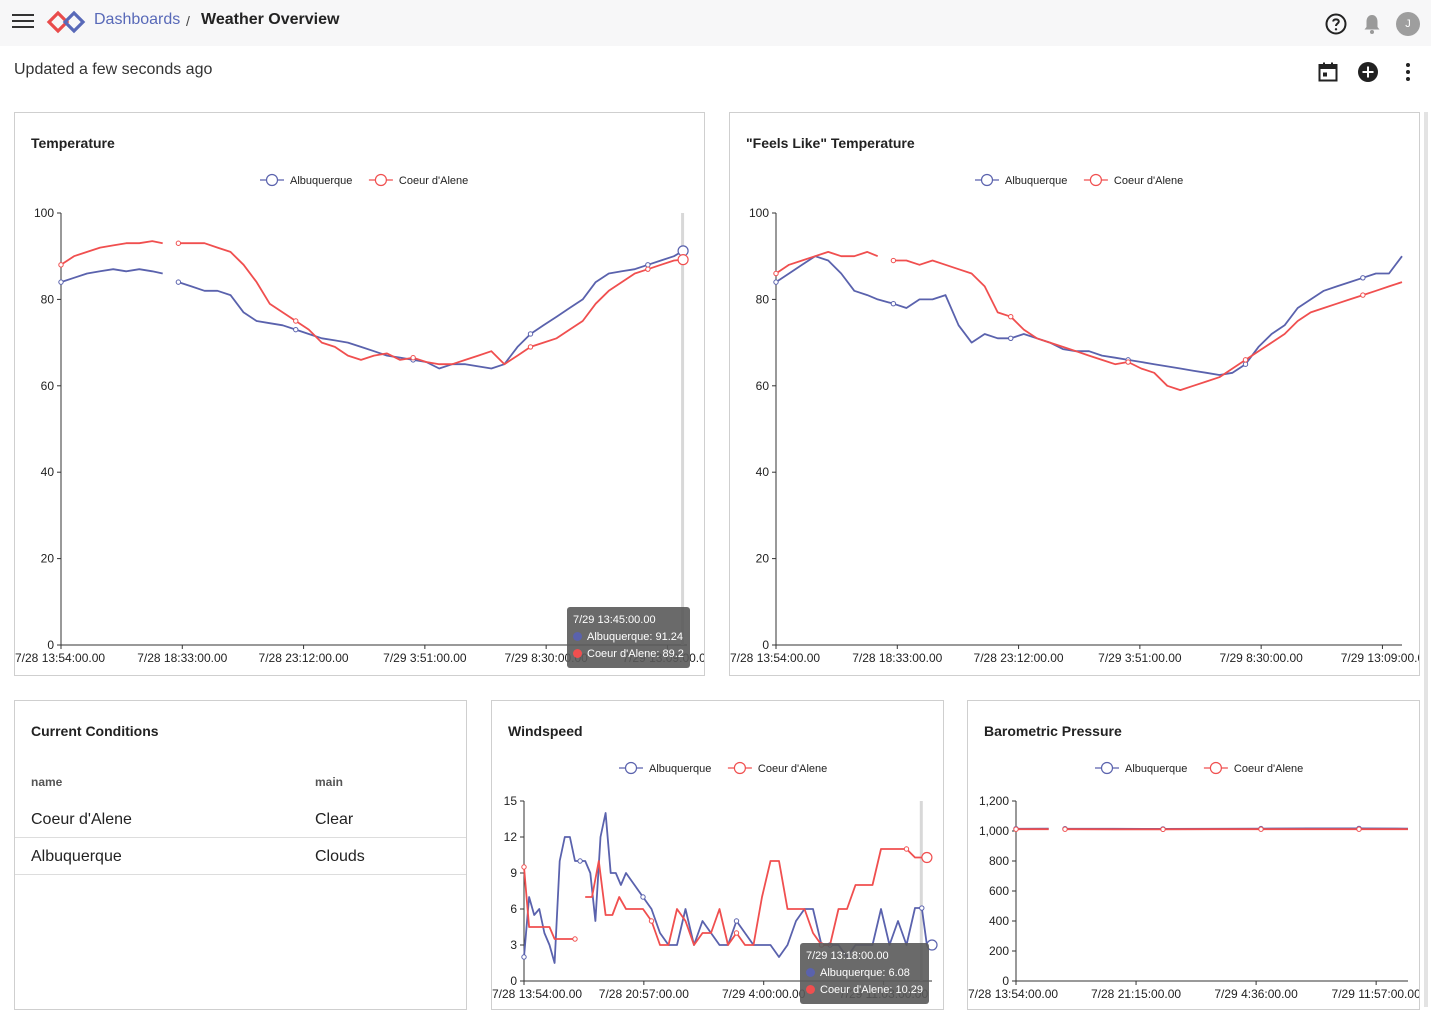 This screenshot has height=1010, width=1431. Describe the element at coordinates (433, 181) in the screenshot. I see `legend-label: Coeur d'Alene` at that location.